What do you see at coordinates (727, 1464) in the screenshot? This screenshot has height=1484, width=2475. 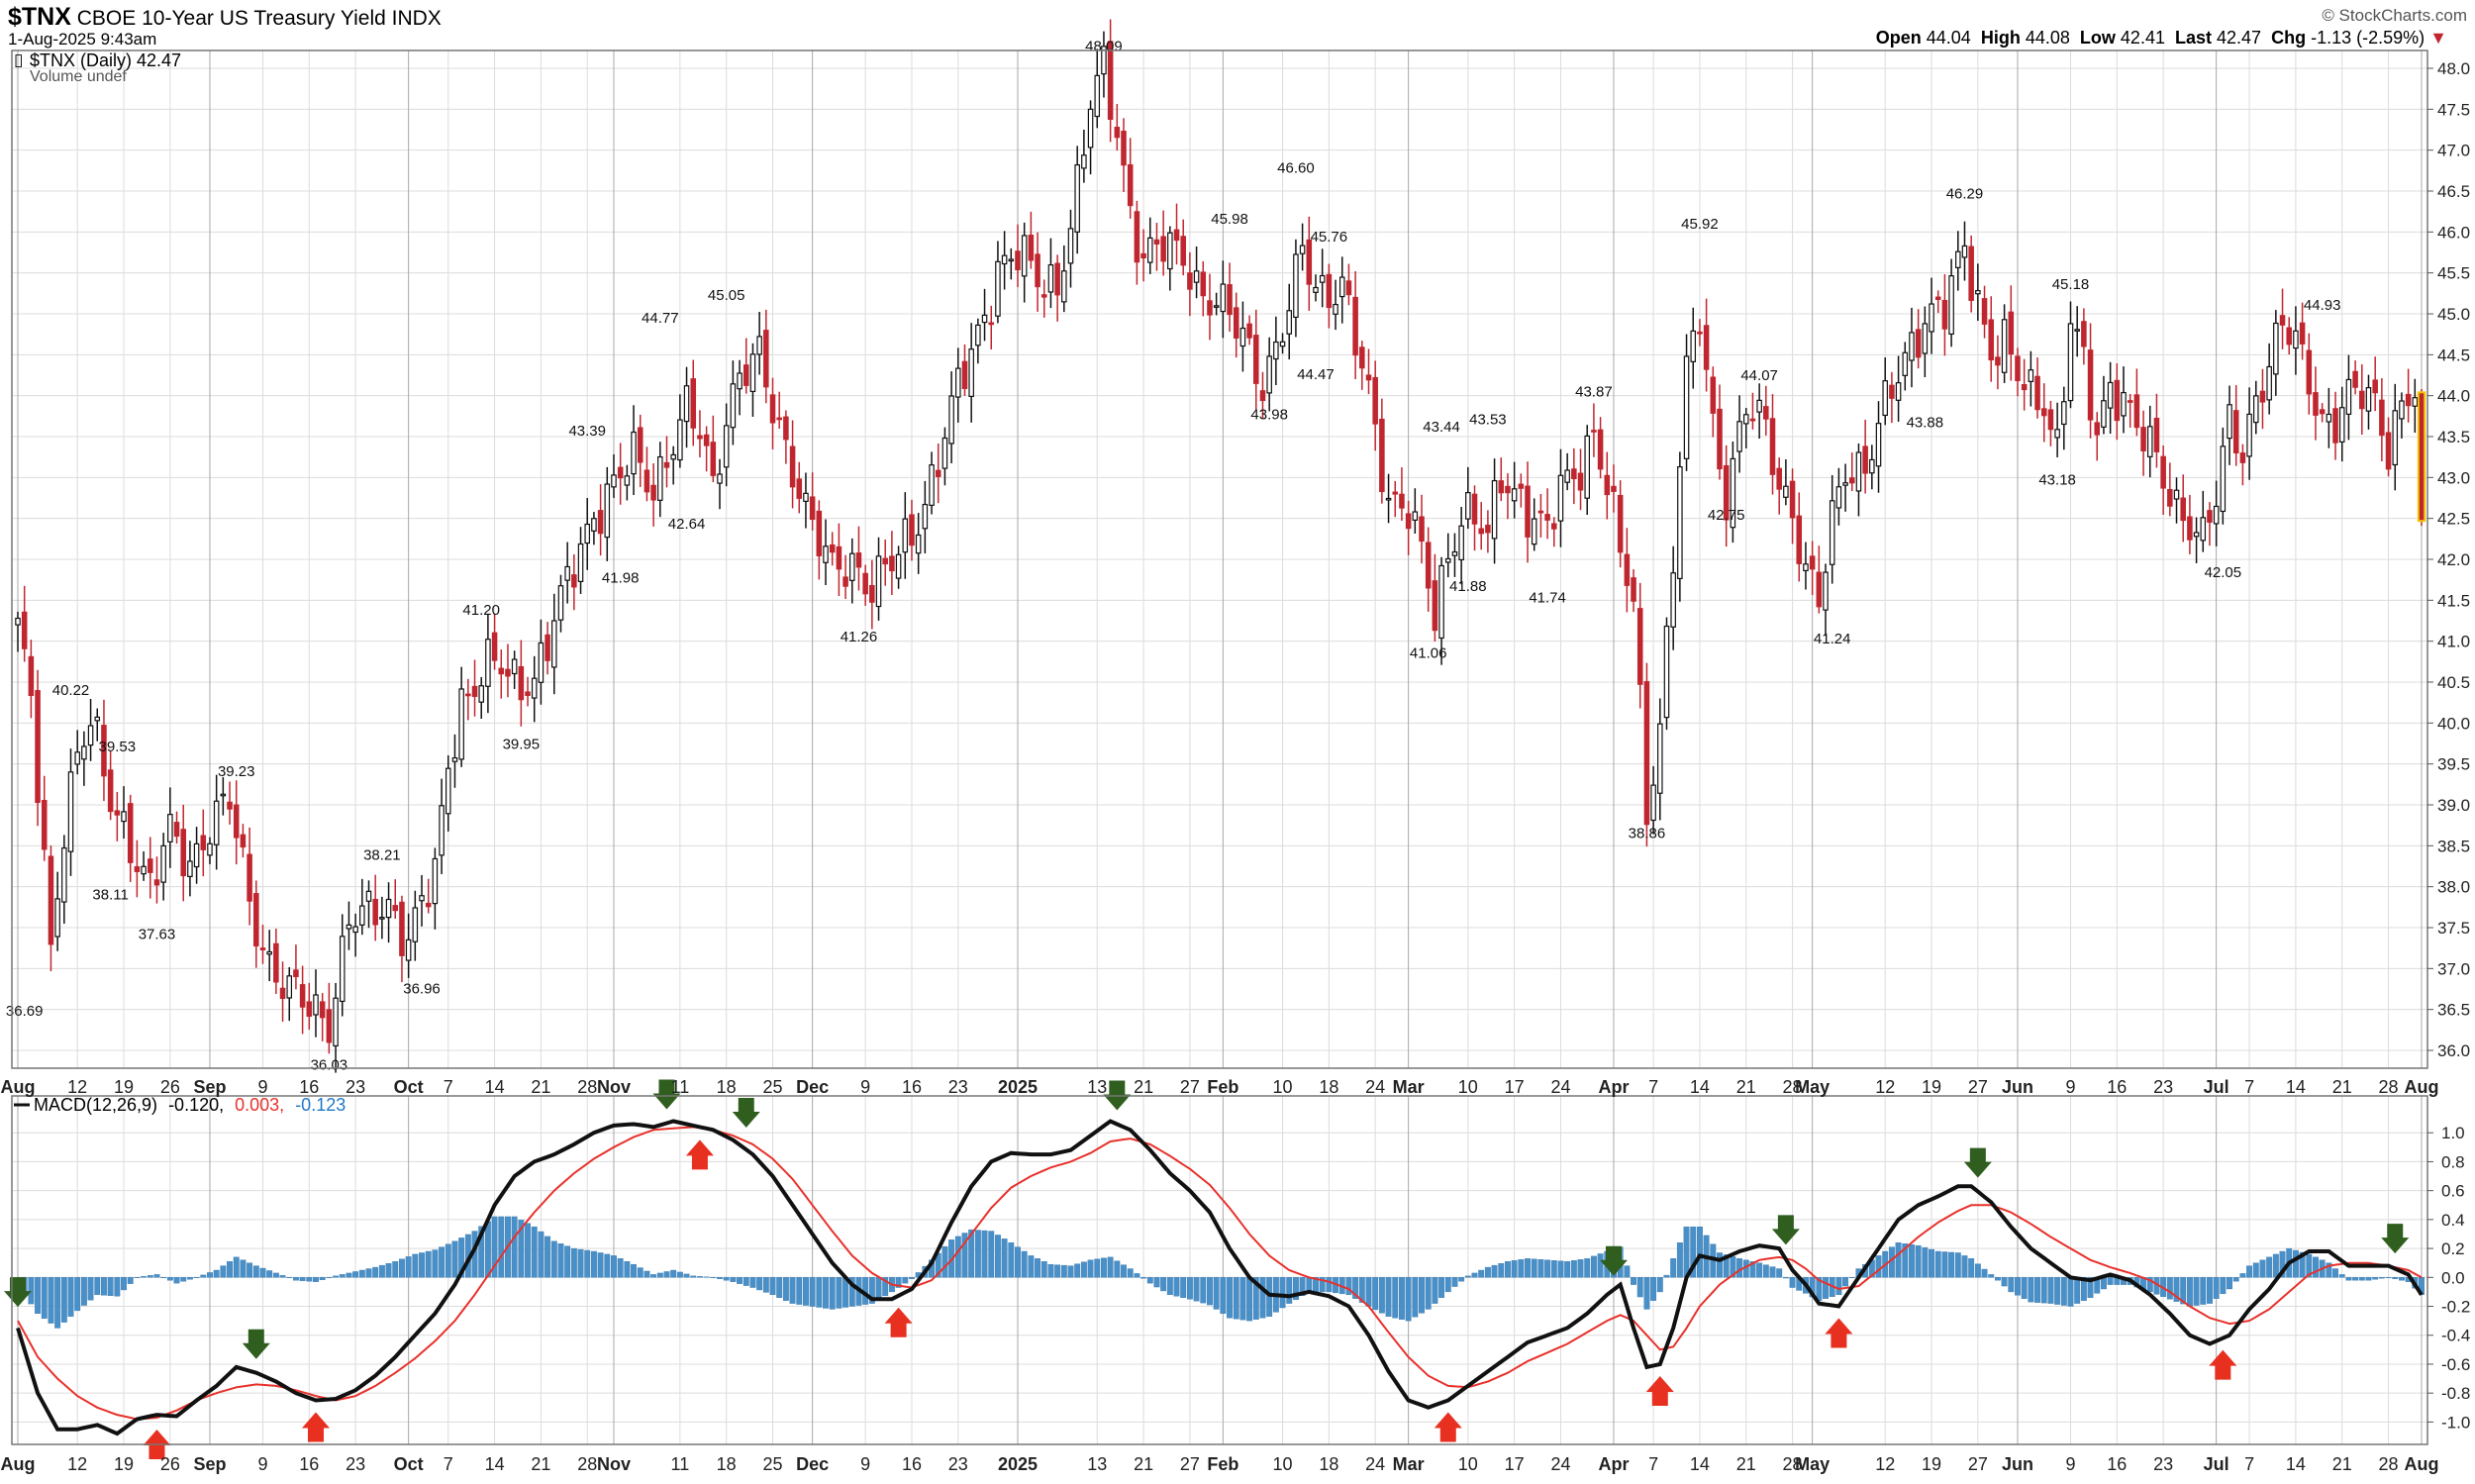 I see `macd-x-tick-label: 18` at bounding box center [727, 1464].